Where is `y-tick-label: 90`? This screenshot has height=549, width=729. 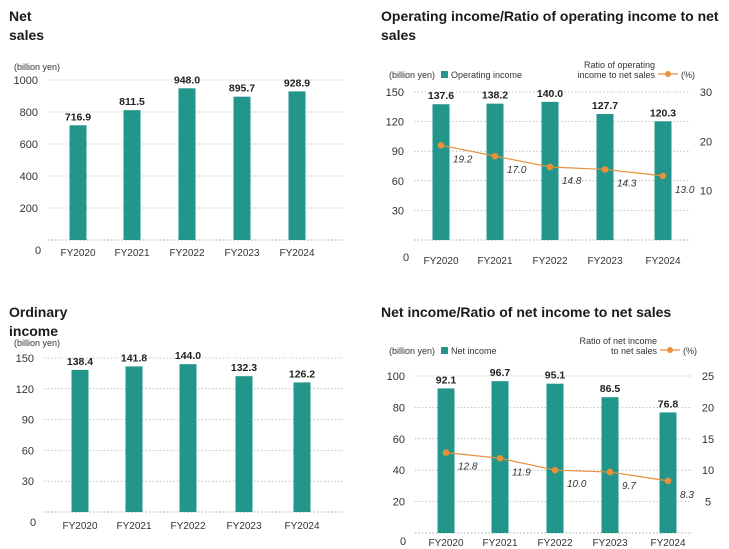
y-tick-label: 90 is located at coordinates (28, 421).